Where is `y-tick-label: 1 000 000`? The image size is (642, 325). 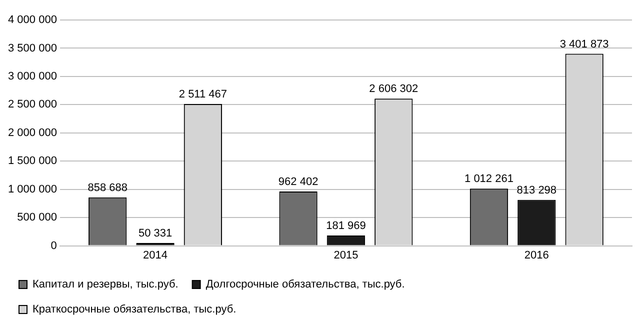
y-tick-label: 1 000 000 is located at coordinates (32, 189).